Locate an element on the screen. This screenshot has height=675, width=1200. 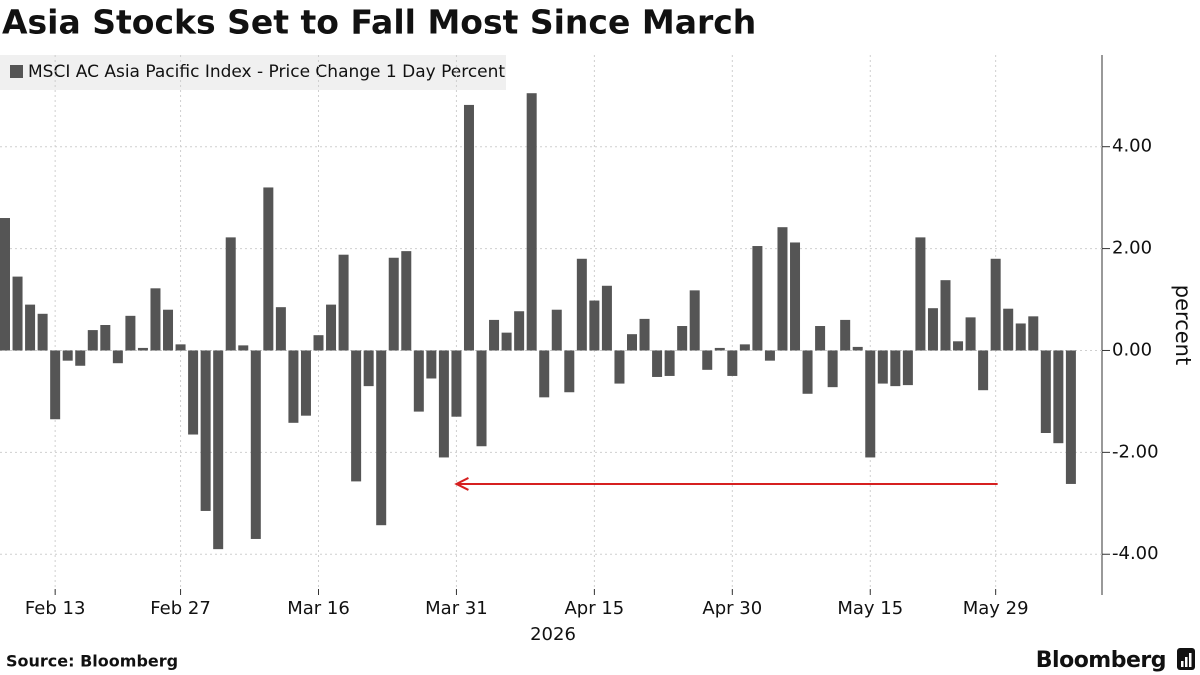
y-axis-label: percent is located at coordinates (1183, 325).